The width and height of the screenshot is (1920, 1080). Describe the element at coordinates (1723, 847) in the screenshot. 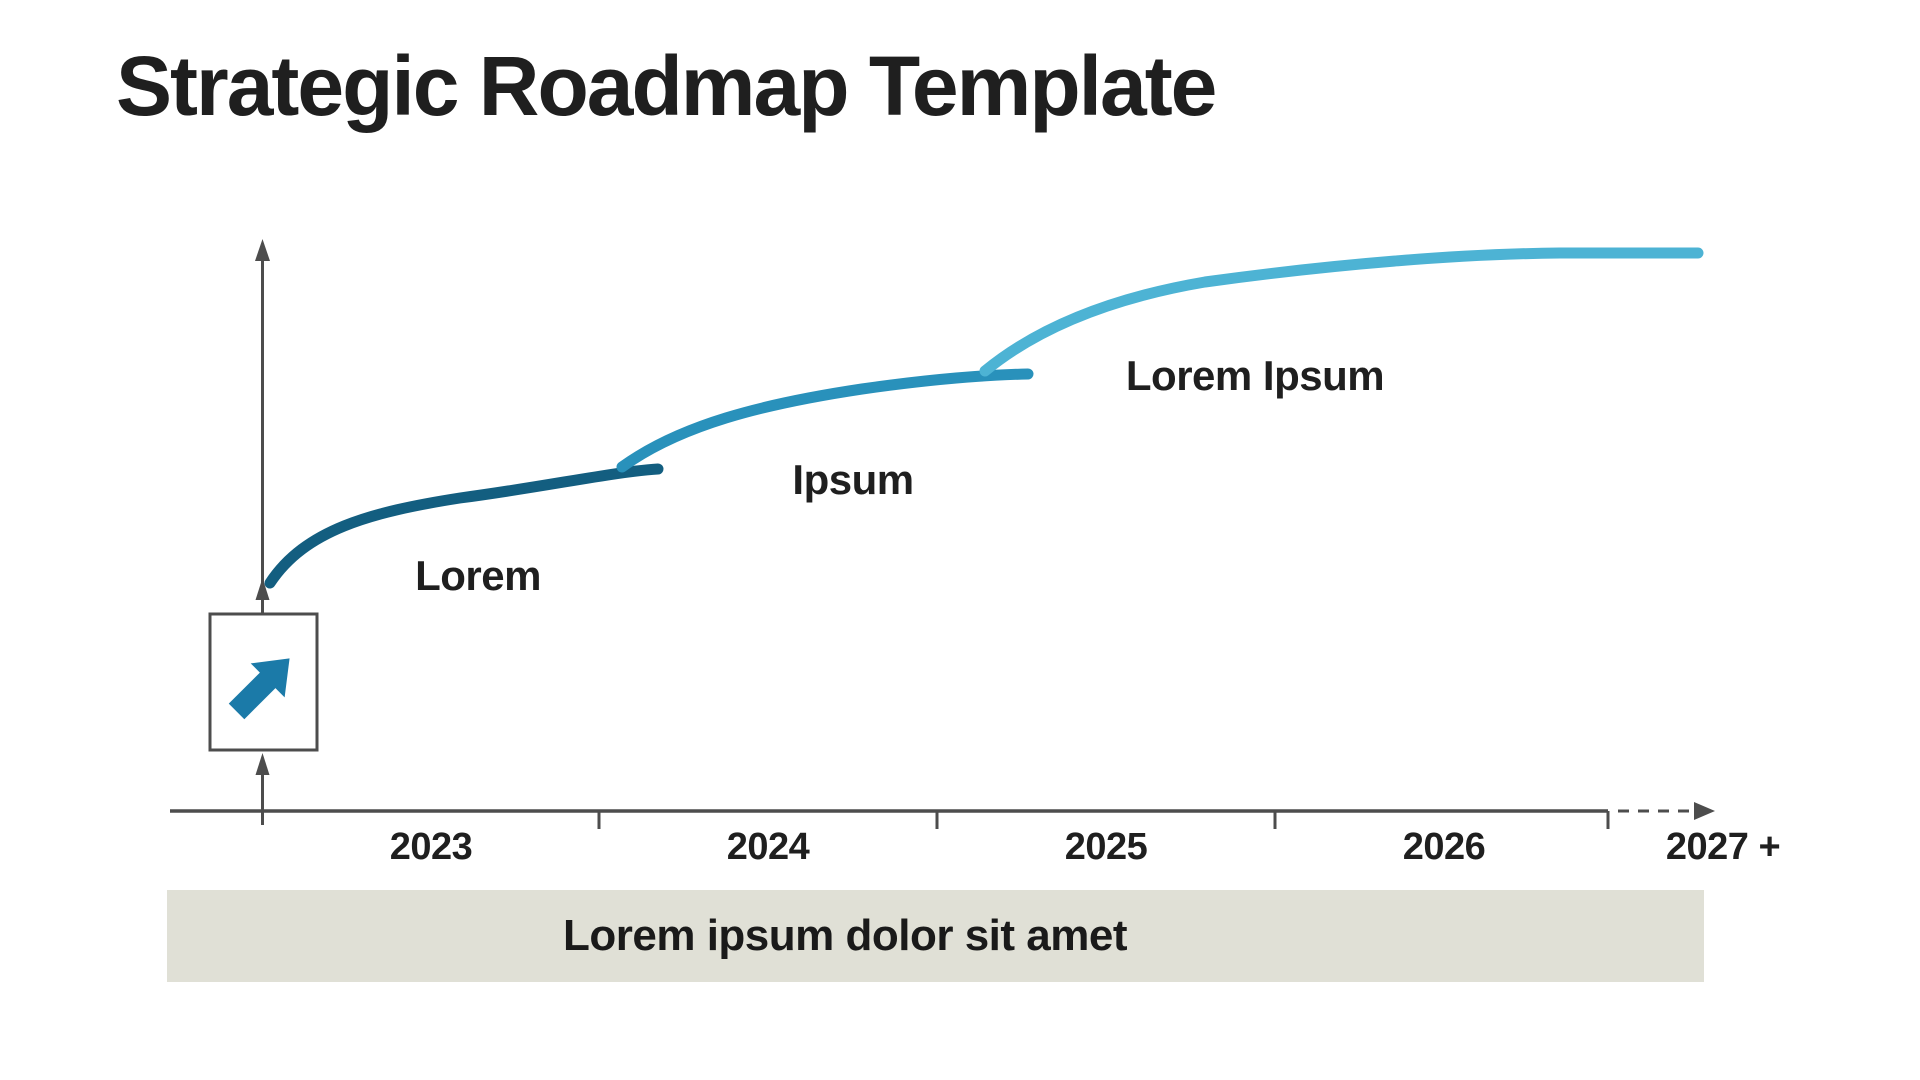

I see `year-label-2027-plus: 2027 +` at that location.